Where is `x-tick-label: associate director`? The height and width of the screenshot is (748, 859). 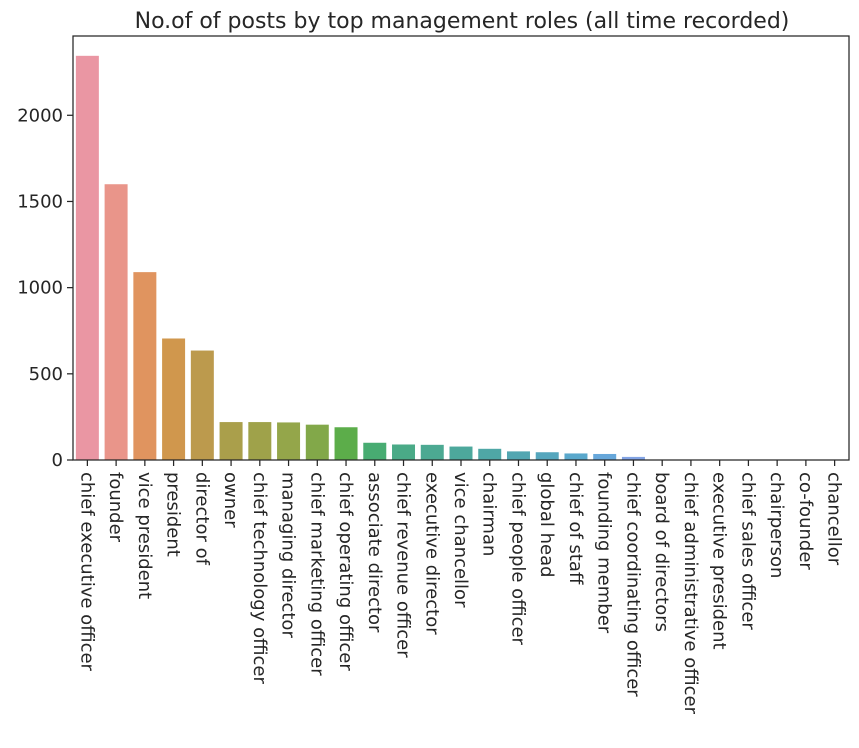 x-tick-label: associate director is located at coordinates (374, 552).